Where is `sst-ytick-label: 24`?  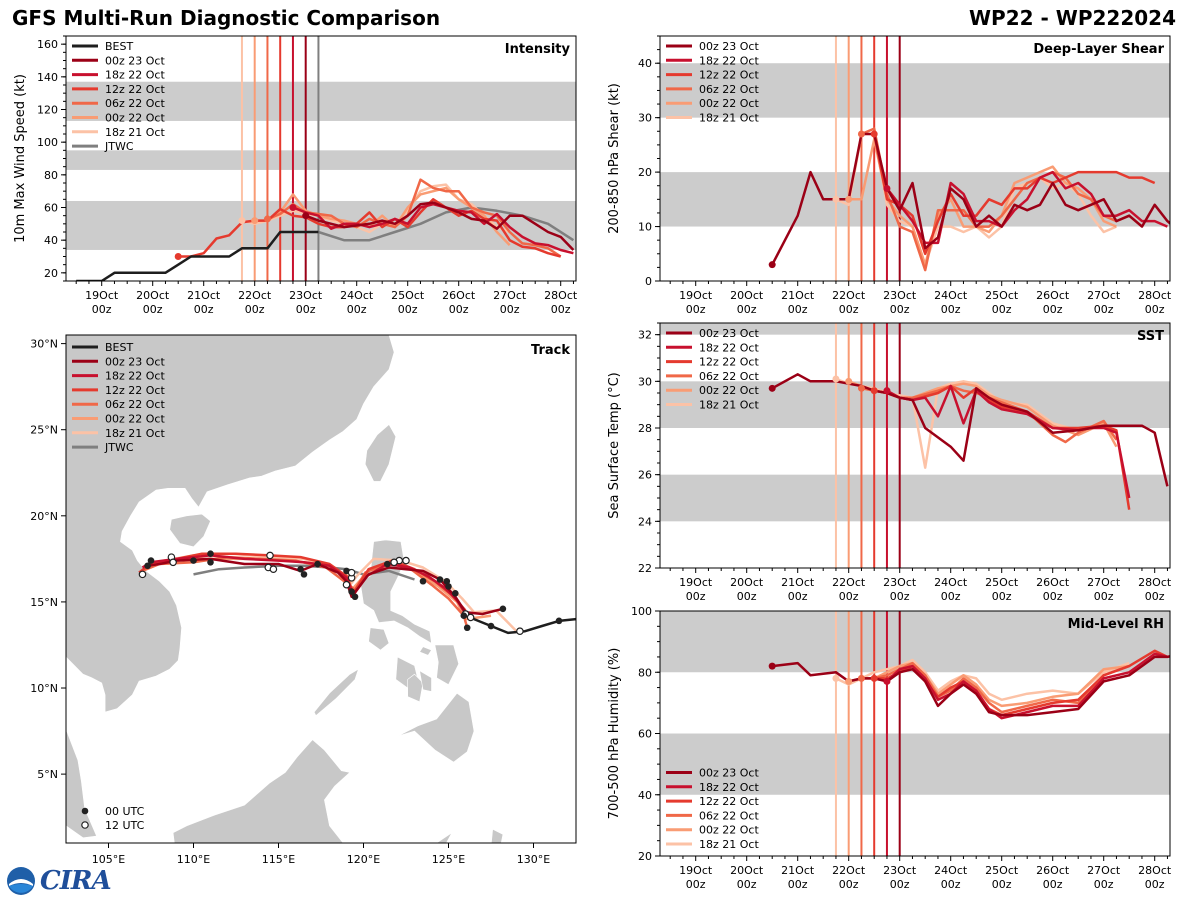
sst-ytick-label: 24 is located at coordinates (645, 521).